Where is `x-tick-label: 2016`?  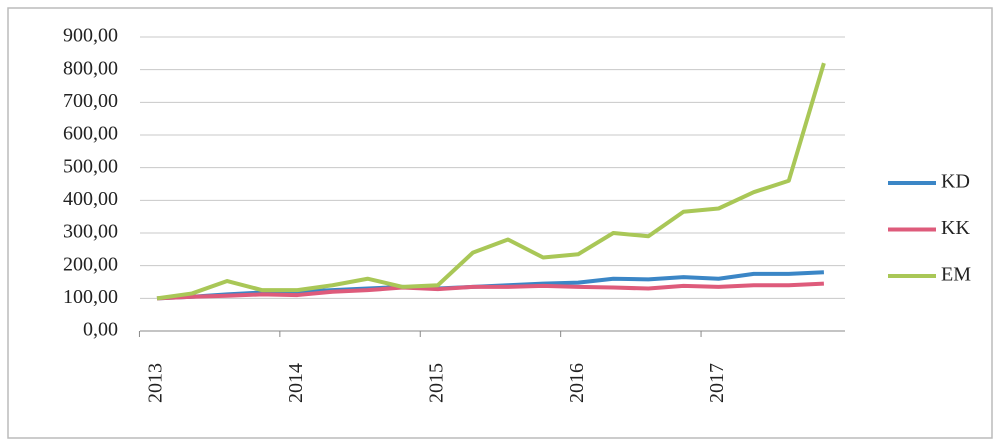
x-tick-label: 2016 is located at coordinates (577, 383).